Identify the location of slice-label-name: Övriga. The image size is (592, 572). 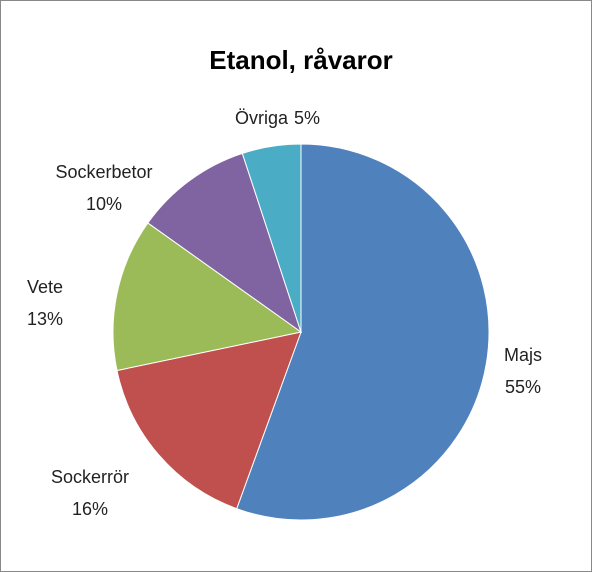
(262, 118).